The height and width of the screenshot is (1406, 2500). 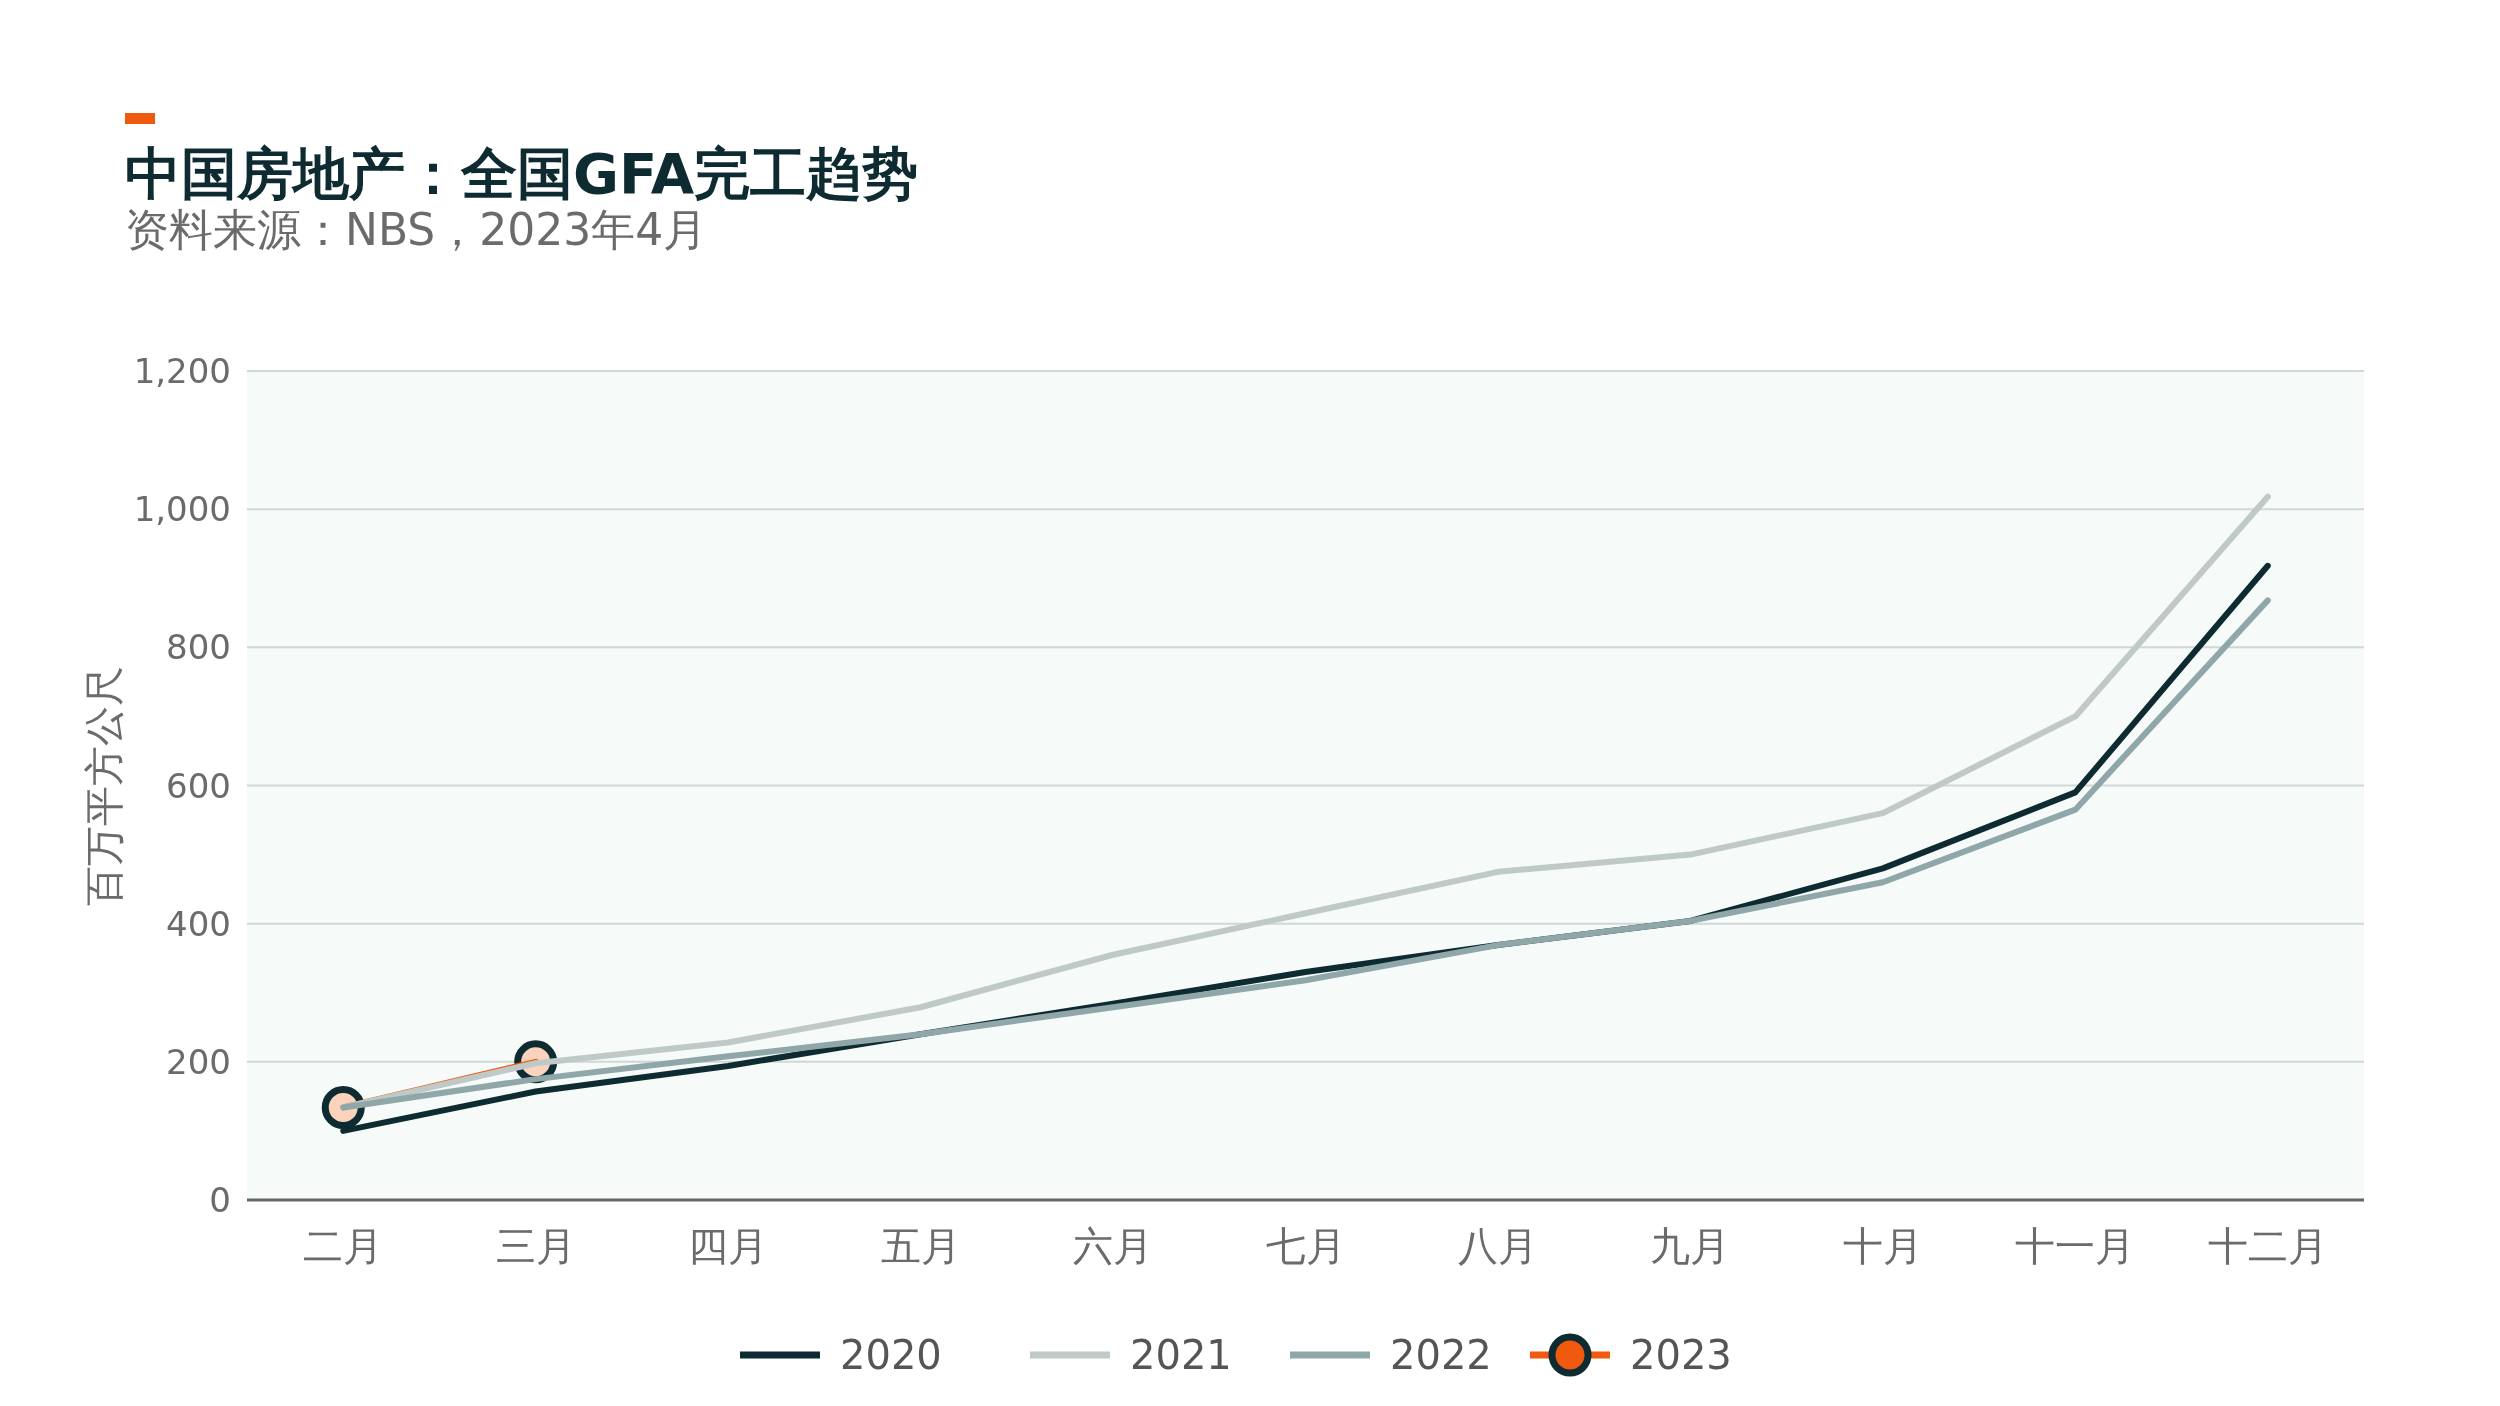 I want to click on chart-subtitle: 资料来源：NBS，2023年4月, so click(x=416, y=229).